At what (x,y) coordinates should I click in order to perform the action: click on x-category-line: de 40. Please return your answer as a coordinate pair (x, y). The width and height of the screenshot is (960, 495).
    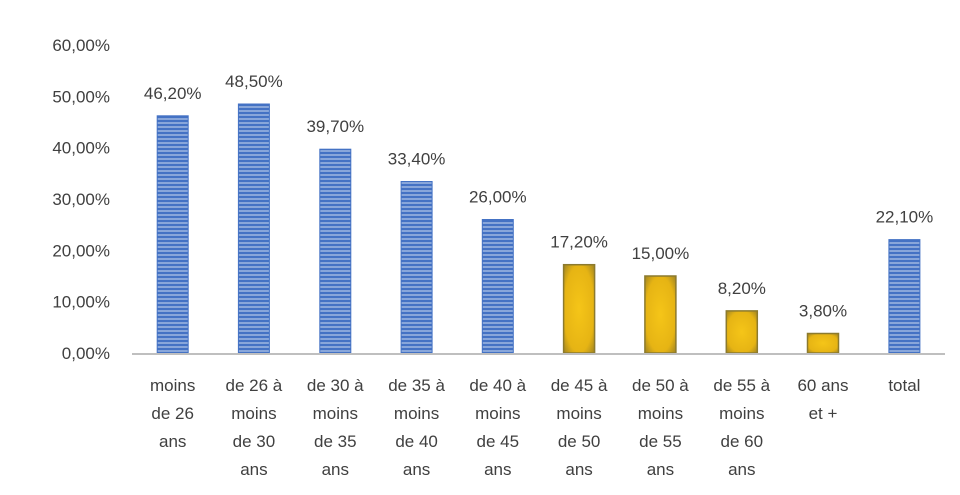
    Looking at the image, I should click on (416, 441).